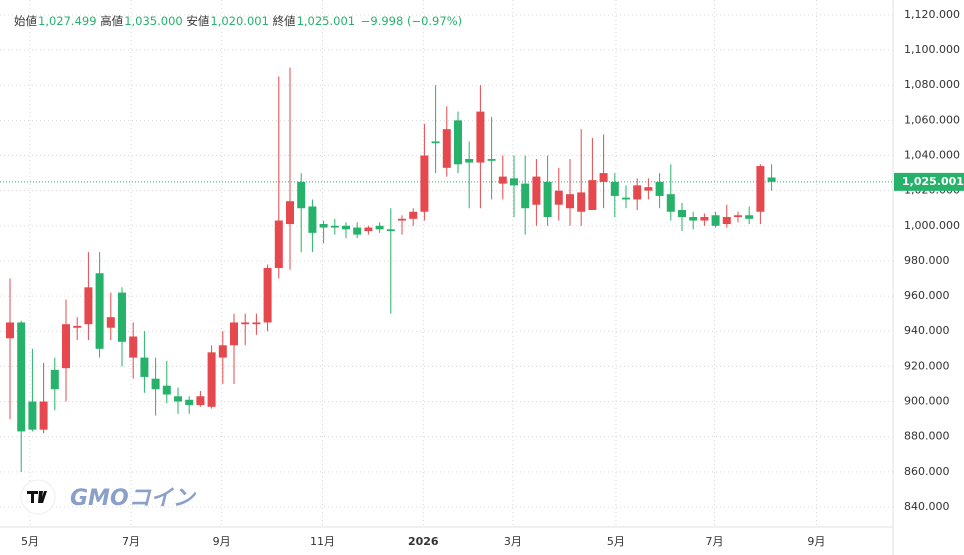  I want to click on x-tick-label: 11月, so click(322, 541).